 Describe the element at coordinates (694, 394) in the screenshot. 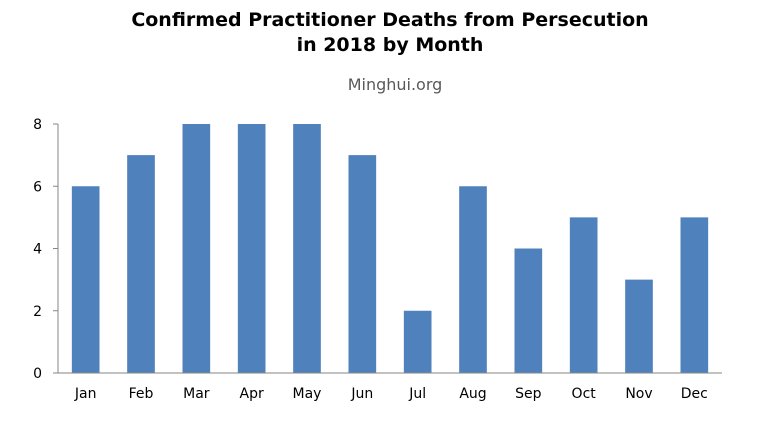

I see `x-tick-label-dec: Dec` at that location.